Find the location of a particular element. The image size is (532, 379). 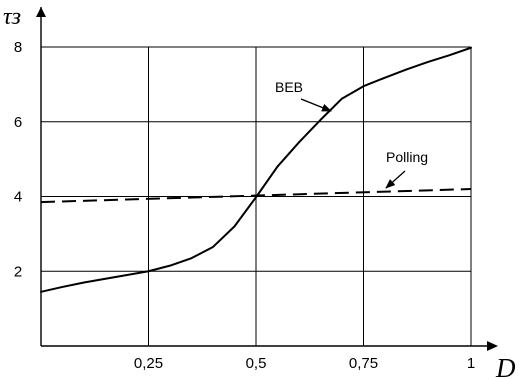

x-tick-label: 0,75 is located at coordinates (363, 363).